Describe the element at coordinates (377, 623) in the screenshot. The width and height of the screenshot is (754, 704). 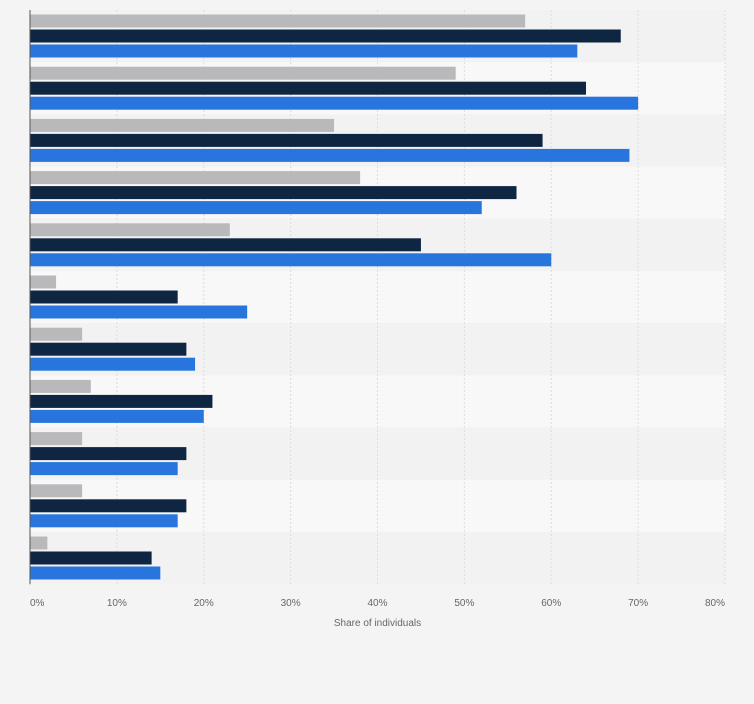
I see `x-axis-title: Share of individuals` at that location.